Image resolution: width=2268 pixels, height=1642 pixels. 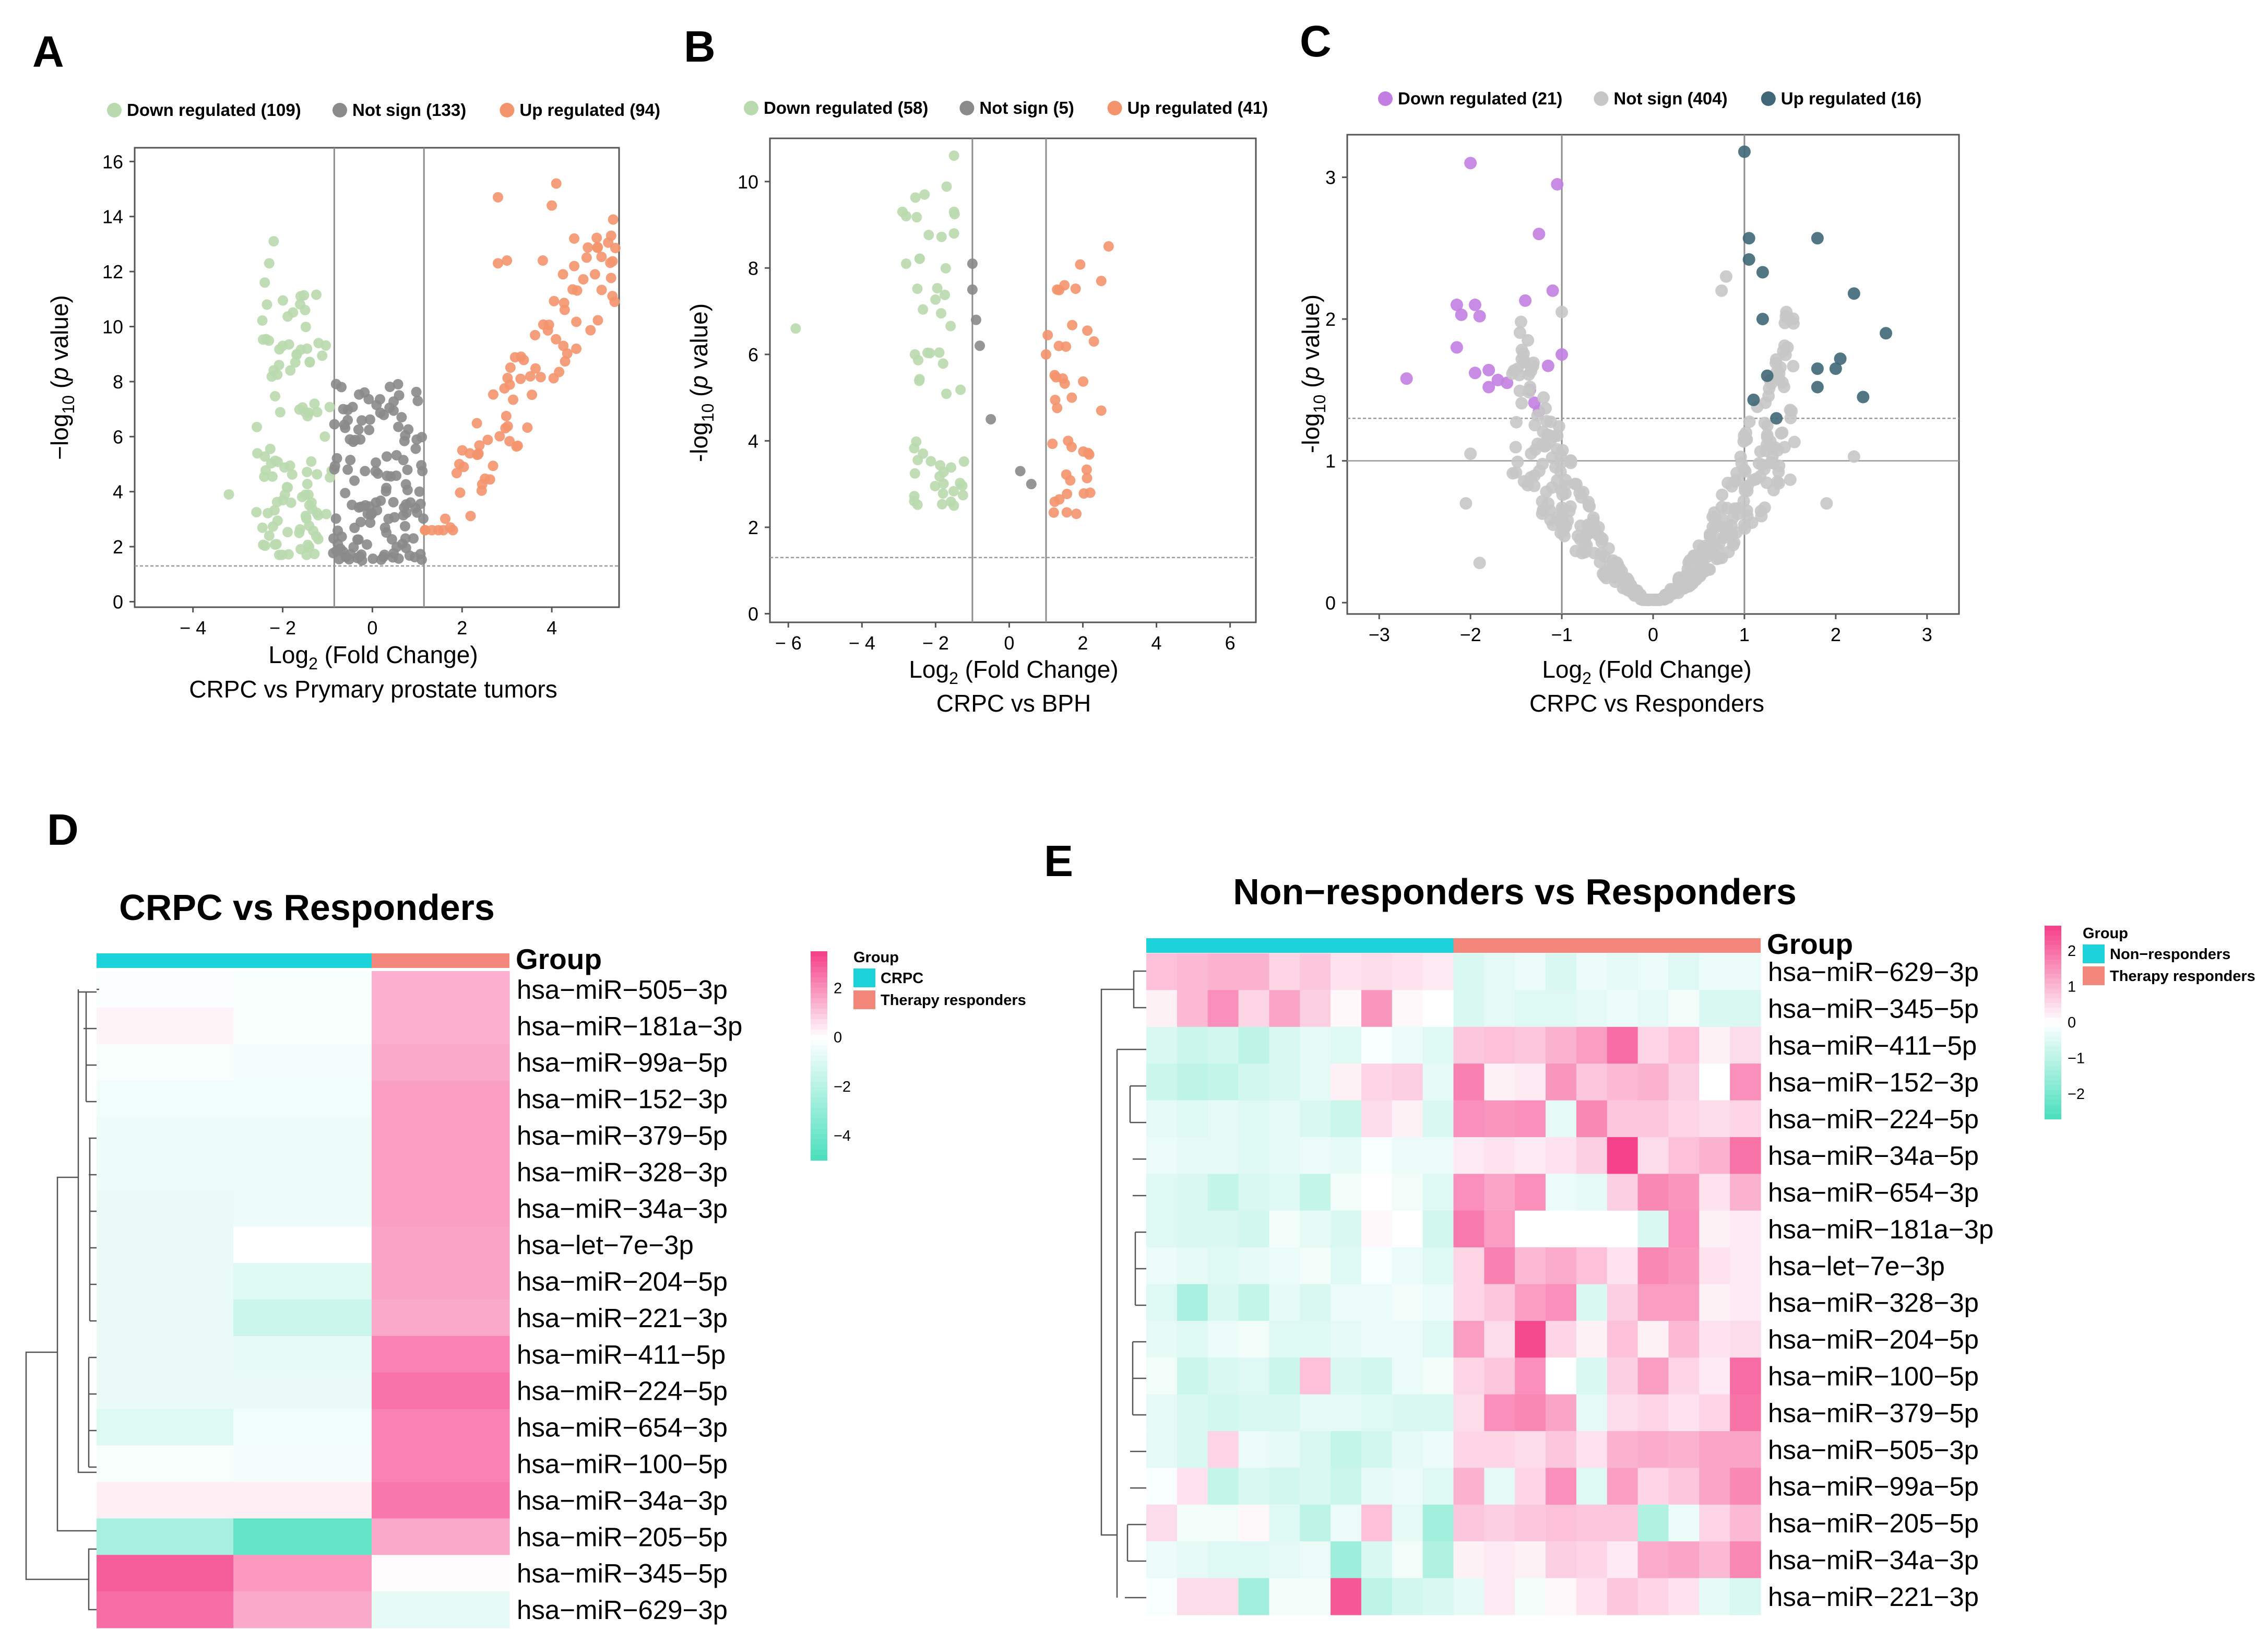 What do you see at coordinates (373, 689) in the screenshot?
I see `chart-subtitle: CRPC vs Prymary prostate tumors` at bounding box center [373, 689].